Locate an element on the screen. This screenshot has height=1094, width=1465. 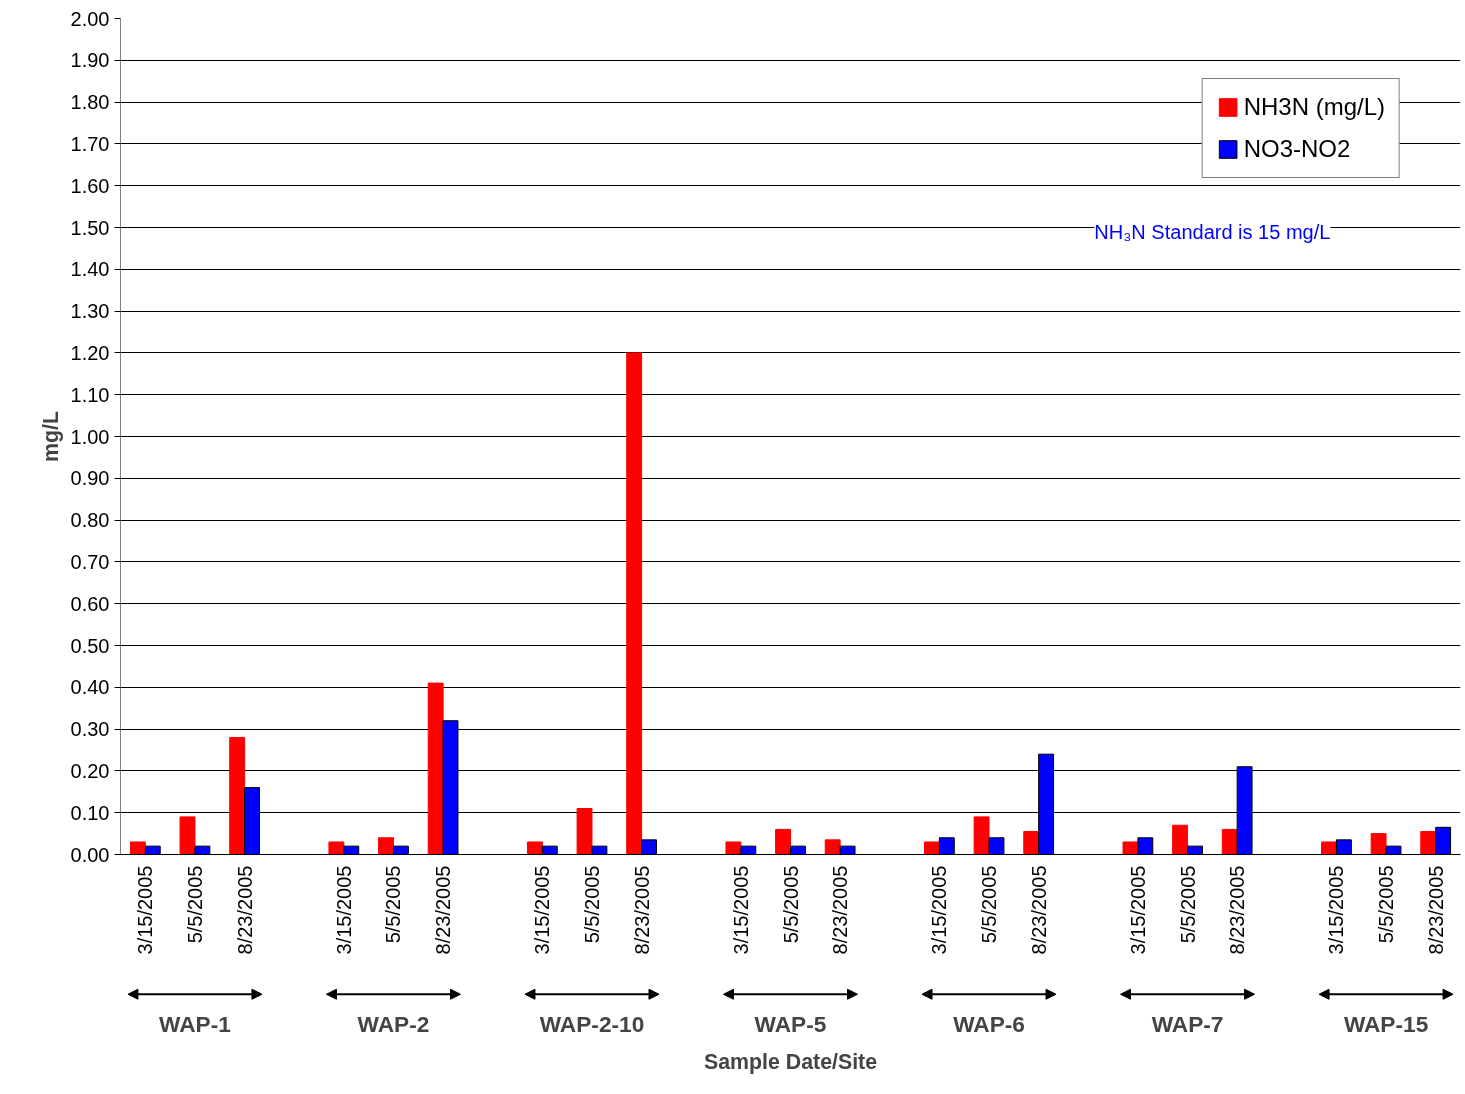
y-tick-label: 2.00 is located at coordinates (90, 18).